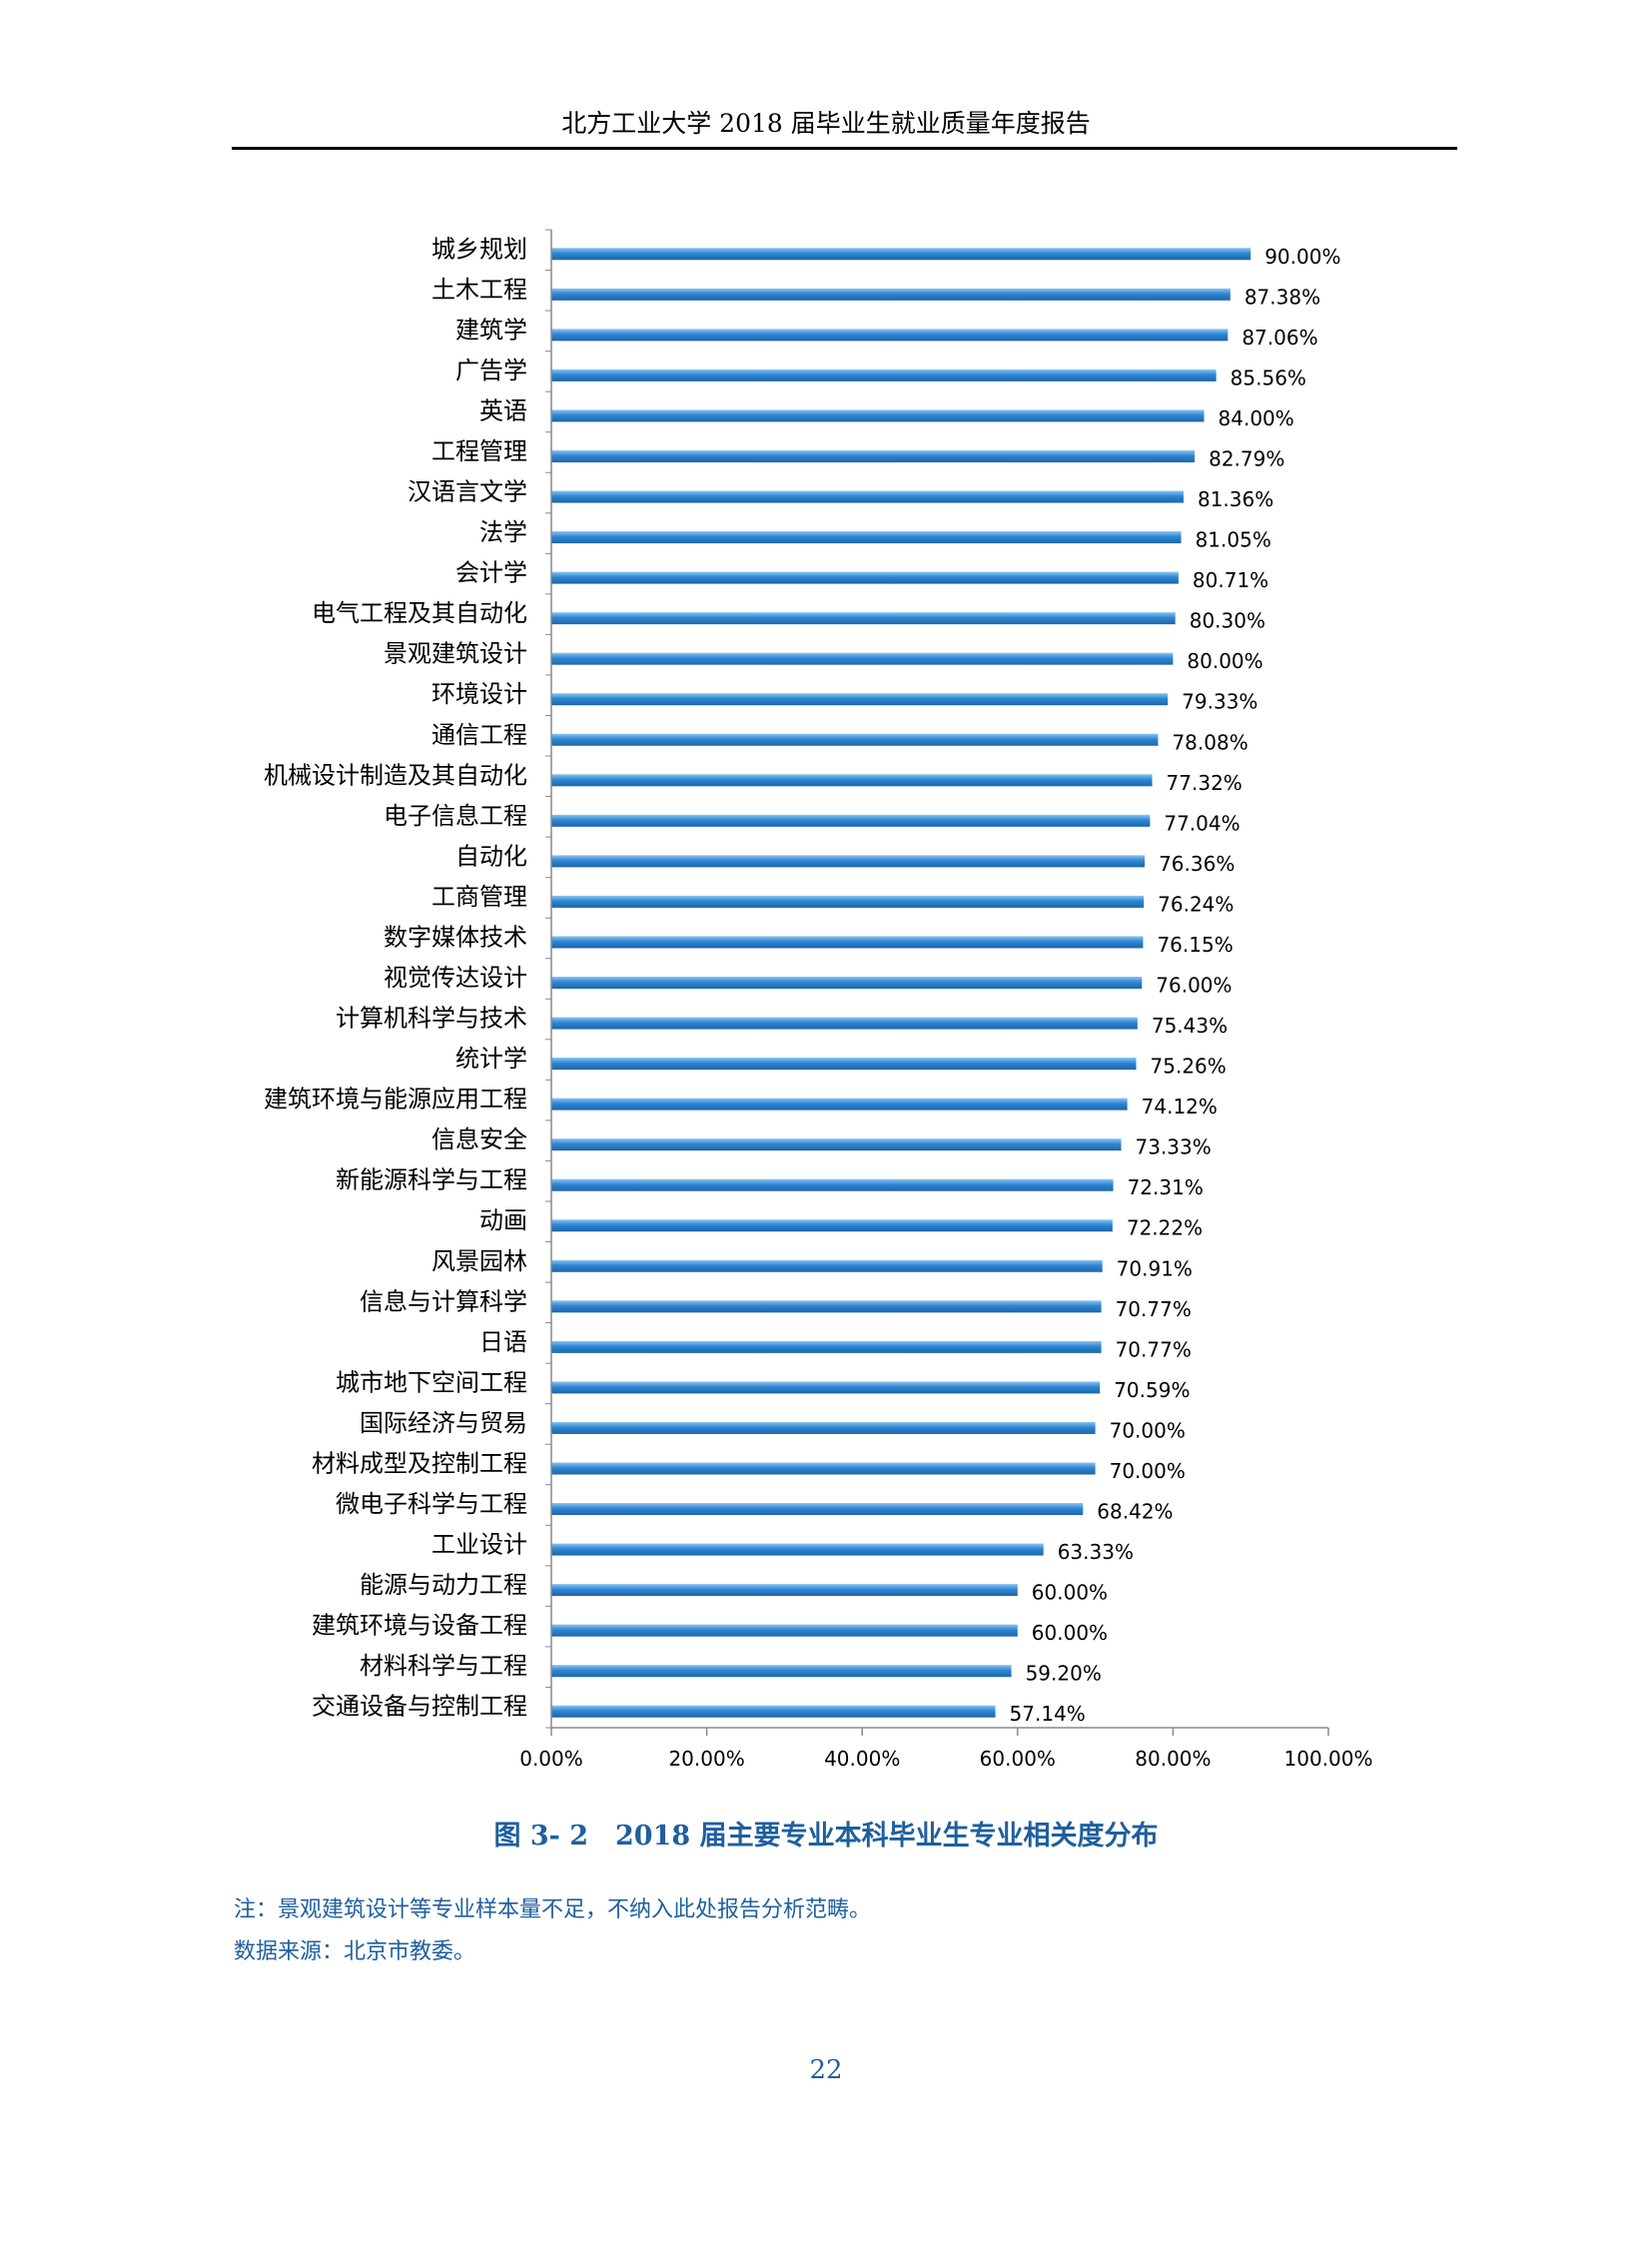 This screenshot has height=2242, width=1652. Describe the element at coordinates (1135, 1512) in the screenshot. I see `value-label: 68.42%` at that location.